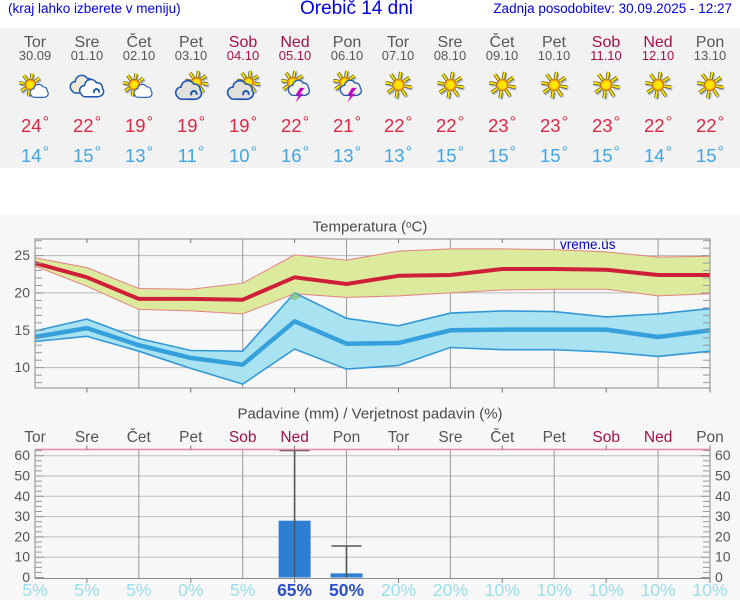 The height and width of the screenshot is (600, 740). Describe the element at coordinates (294, 590) in the screenshot. I see `svg-text: 65%` at that location.